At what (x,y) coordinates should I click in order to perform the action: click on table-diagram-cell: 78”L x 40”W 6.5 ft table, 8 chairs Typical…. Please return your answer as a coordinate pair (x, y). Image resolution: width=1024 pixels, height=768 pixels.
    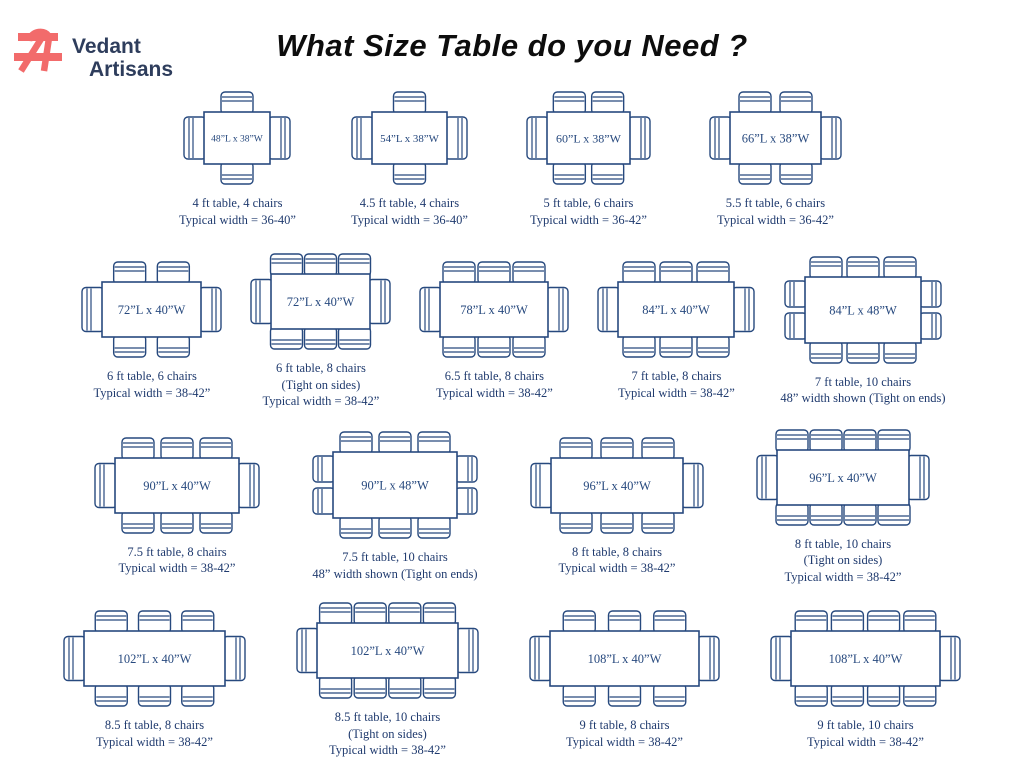
    Looking at the image, I should click on (494, 329).